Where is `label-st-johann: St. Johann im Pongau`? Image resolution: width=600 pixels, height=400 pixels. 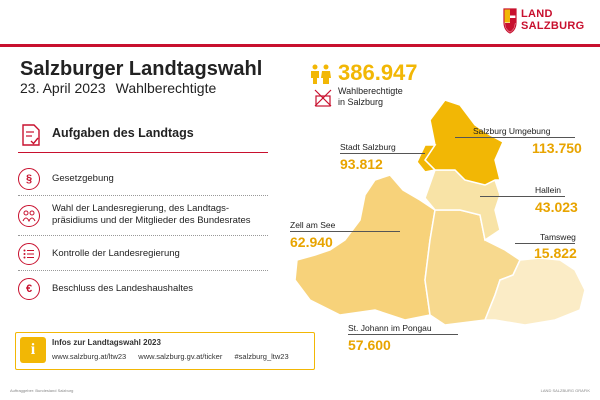 label-st-johann: St. Johann im Pongau is located at coordinates (390, 328).